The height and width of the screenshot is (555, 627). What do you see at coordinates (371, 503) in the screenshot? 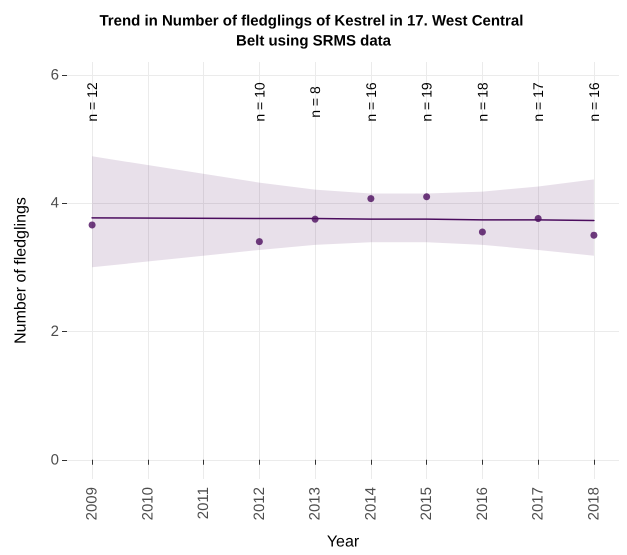
I see `x-tick-label: 2014` at bounding box center [371, 503].